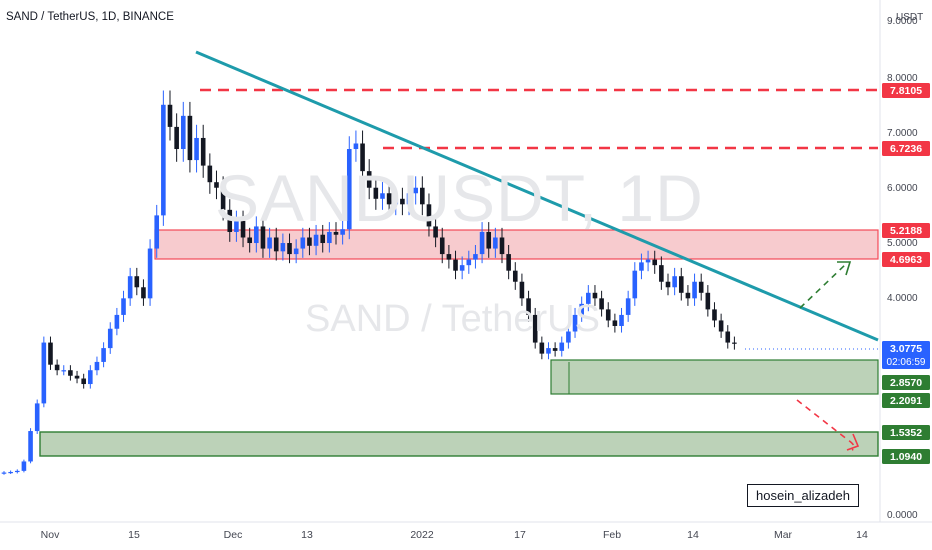 This screenshot has width=932, height=550. What do you see at coordinates (902, 133) in the screenshot?
I see `y-tick-label: 7.0000` at bounding box center [902, 133].